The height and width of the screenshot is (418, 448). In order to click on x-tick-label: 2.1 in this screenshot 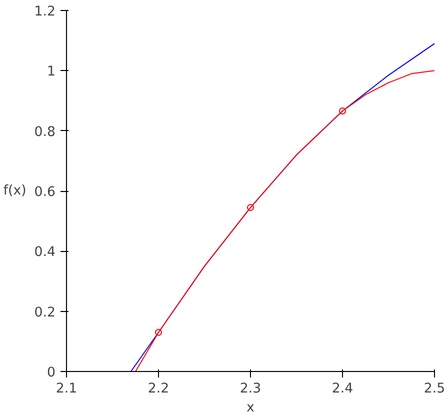, I will do `click(67, 389)`.